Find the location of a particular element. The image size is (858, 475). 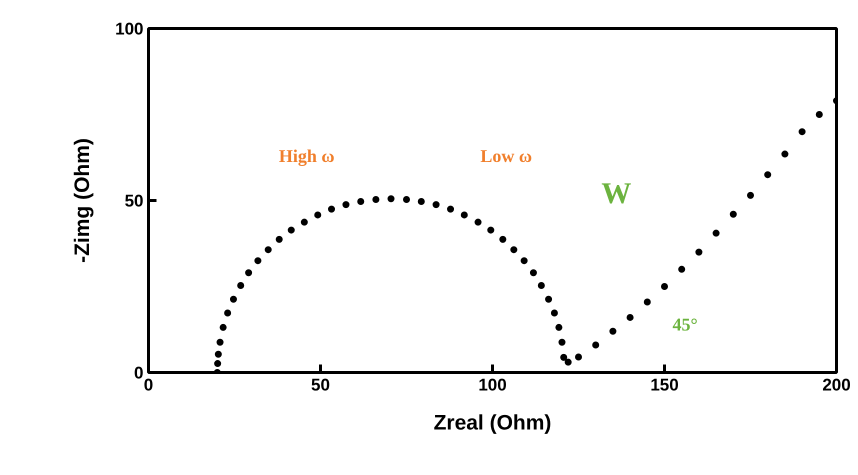

x-tick-label: 200 is located at coordinates (836, 385).